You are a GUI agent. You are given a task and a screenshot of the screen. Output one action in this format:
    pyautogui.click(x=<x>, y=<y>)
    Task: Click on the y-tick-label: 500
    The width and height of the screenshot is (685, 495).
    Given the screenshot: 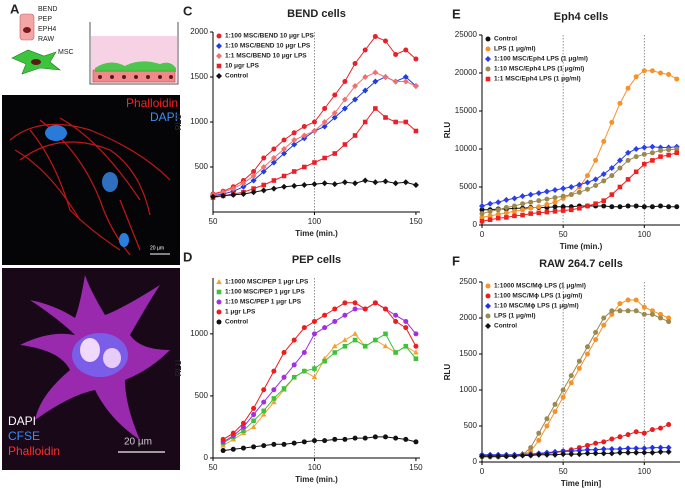 What is the action you would take?
    pyautogui.click(x=202, y=395)
    